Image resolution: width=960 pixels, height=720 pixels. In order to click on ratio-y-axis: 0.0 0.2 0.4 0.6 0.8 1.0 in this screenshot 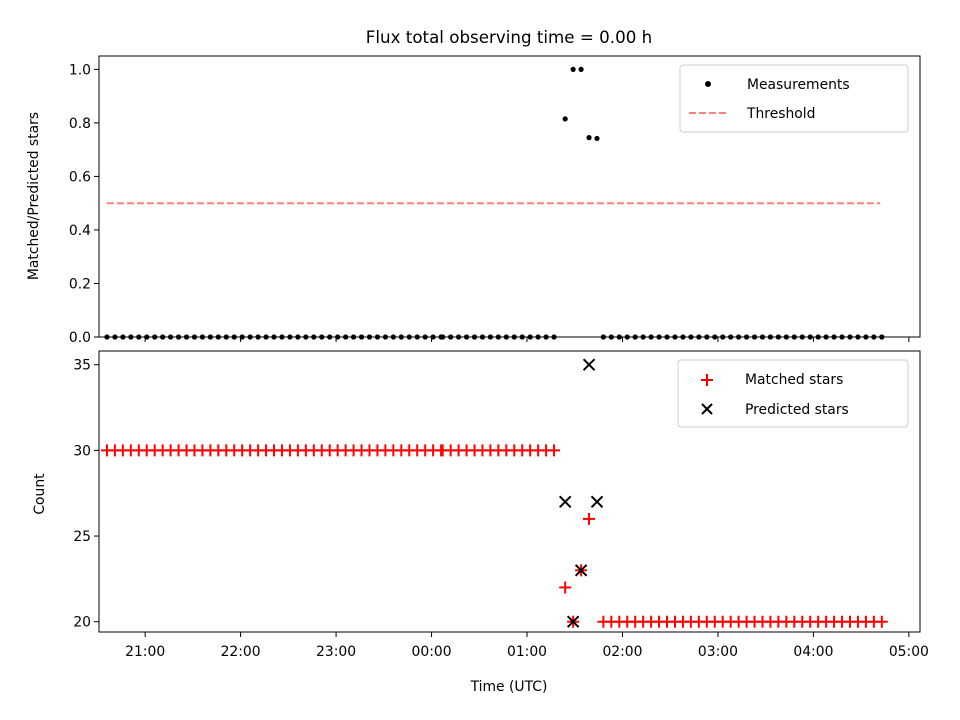, I will do `click(84, 204)`.